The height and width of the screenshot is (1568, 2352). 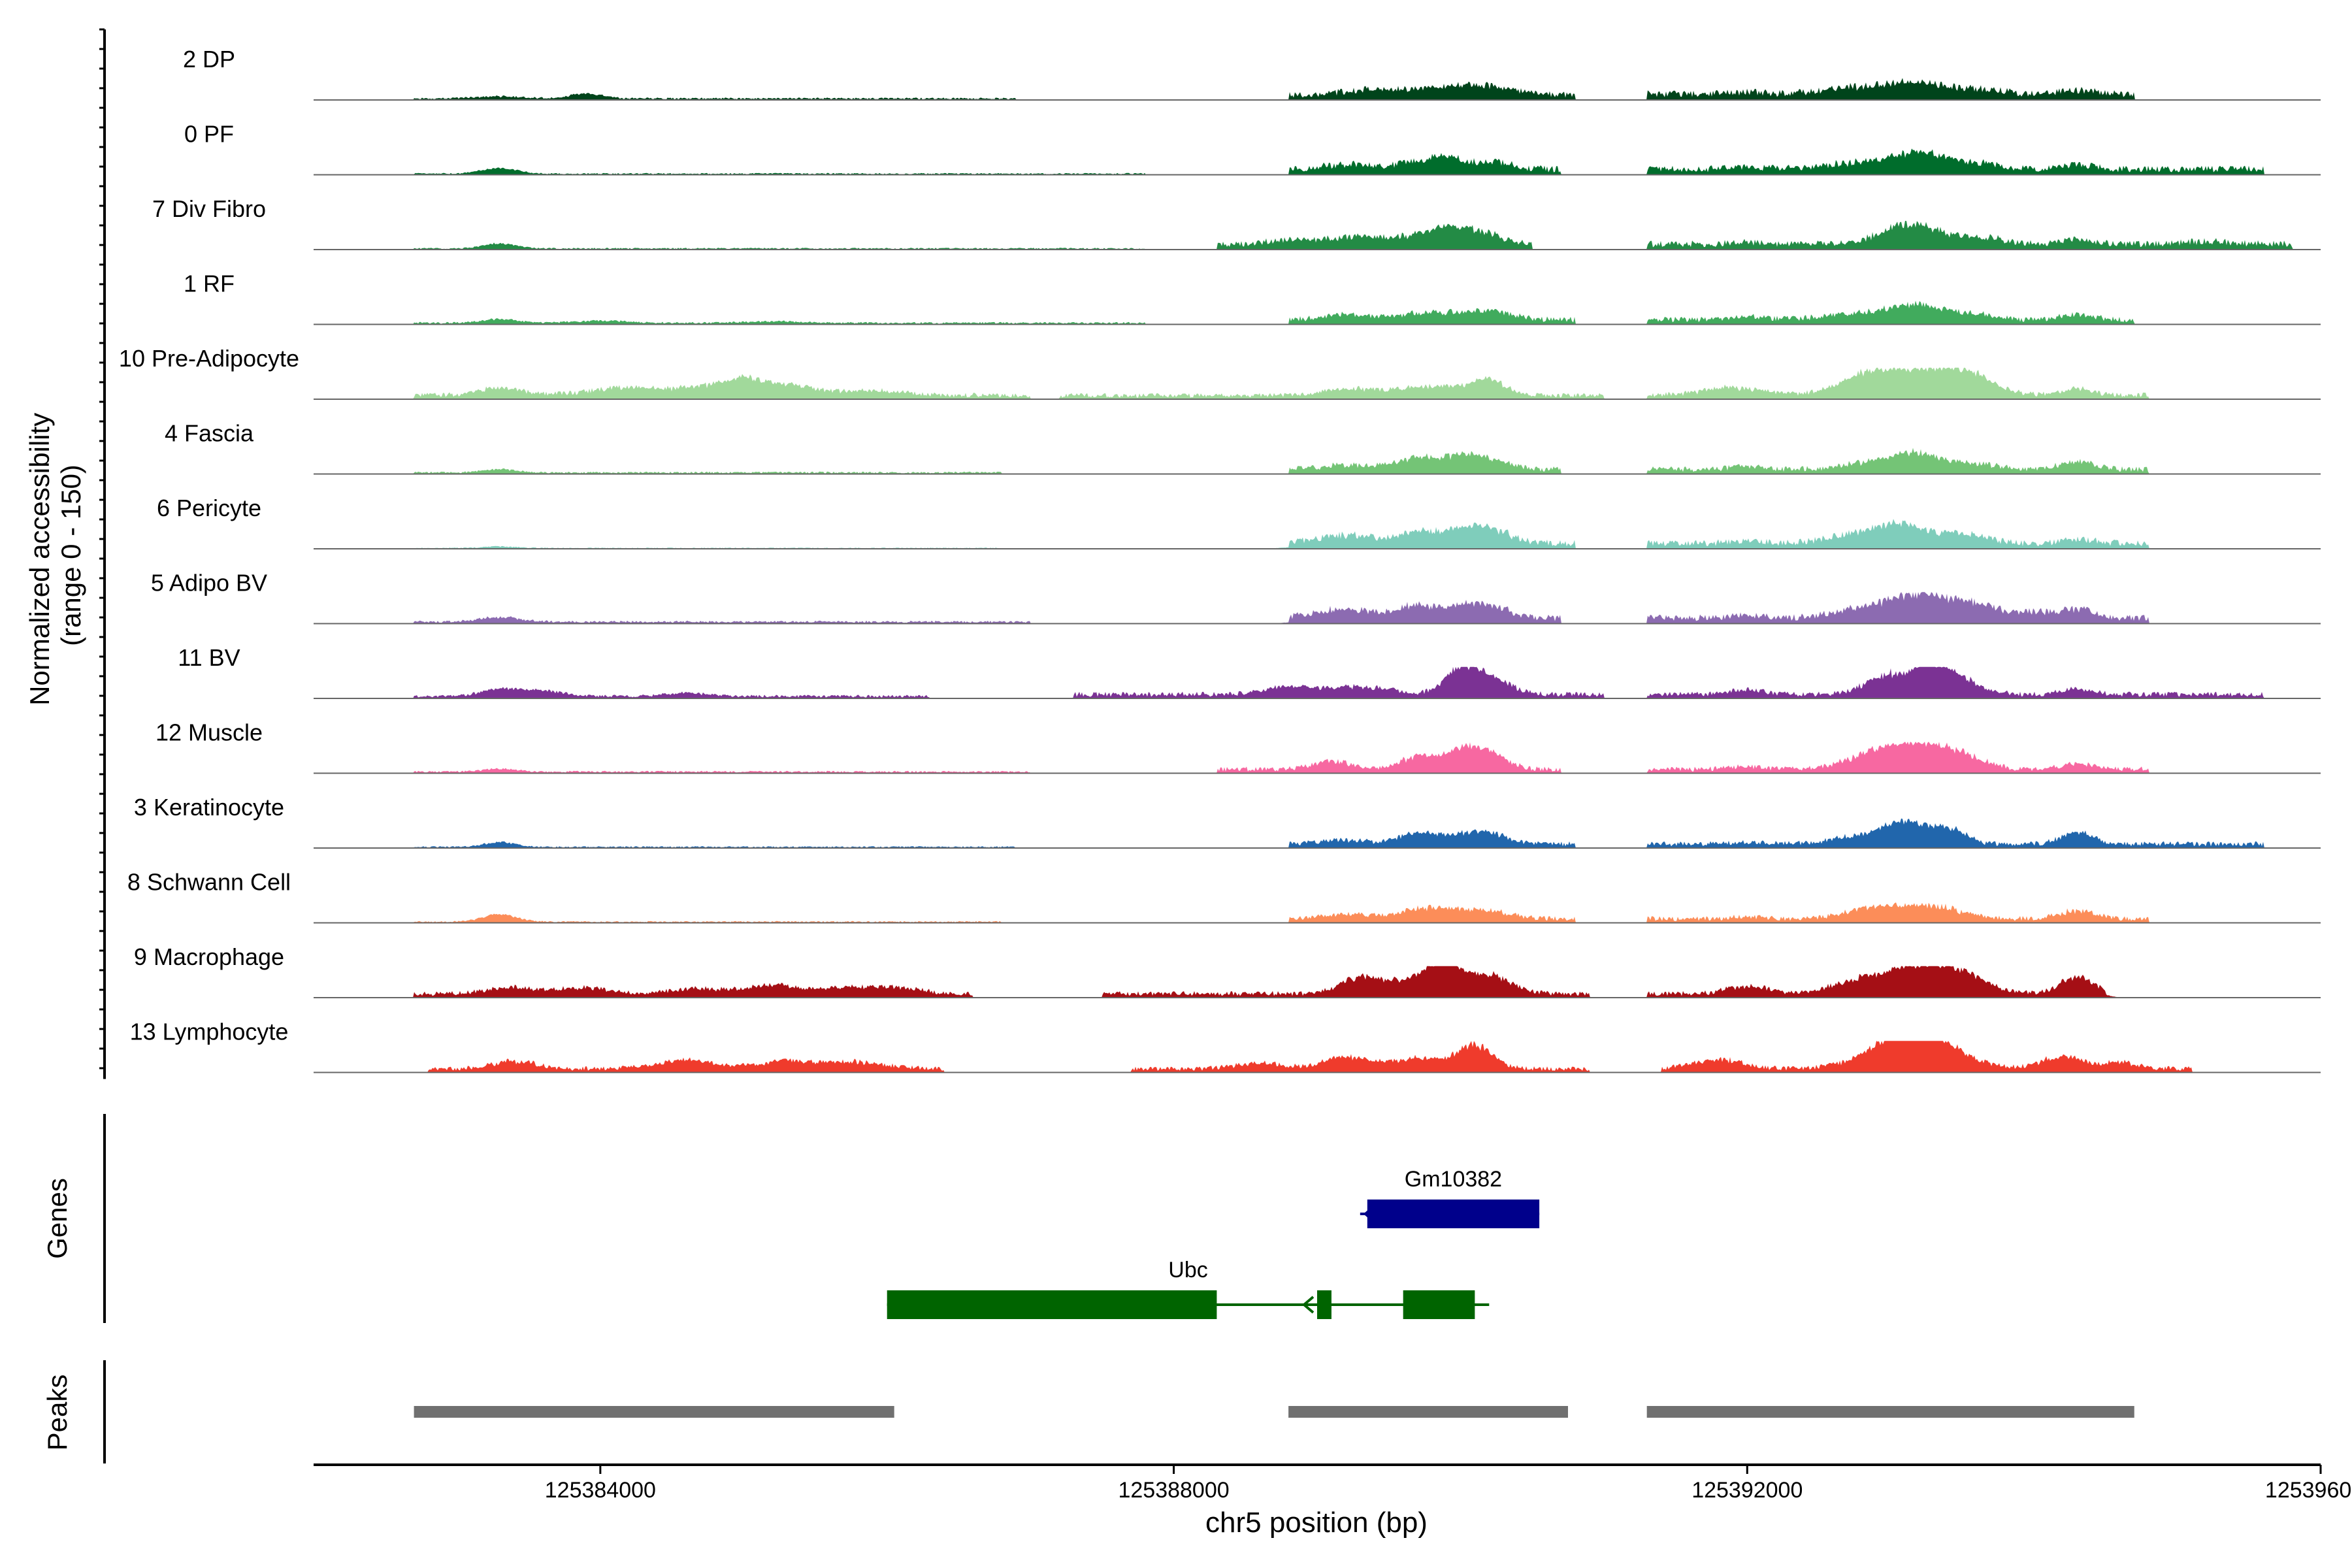 What do you see at coordinates (209, 807) in the screenshot?
I see `track-label: 3 Keratinocyte` at bounding box center [209, 807].